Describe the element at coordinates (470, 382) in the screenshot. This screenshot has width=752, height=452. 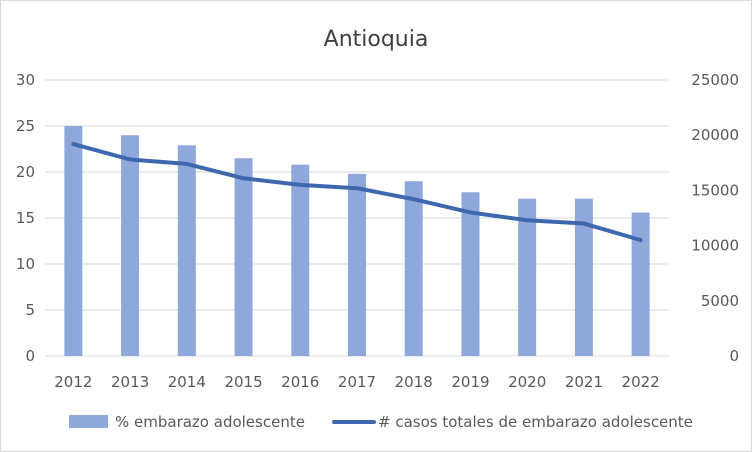
I see `x-axis-tick-label: 2019` at that location.